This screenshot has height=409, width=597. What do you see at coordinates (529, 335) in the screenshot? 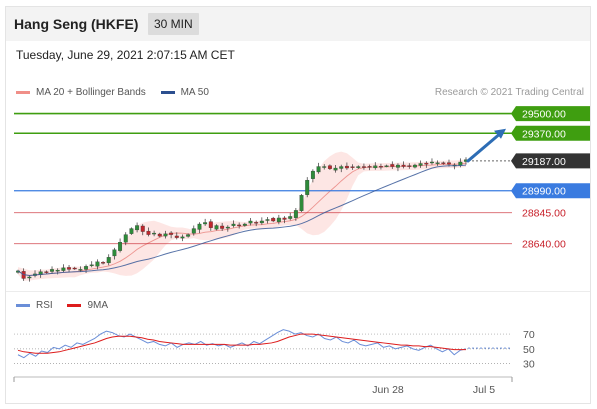
I see `rsi-tick-label: 70` at bounding box center [529, 335].